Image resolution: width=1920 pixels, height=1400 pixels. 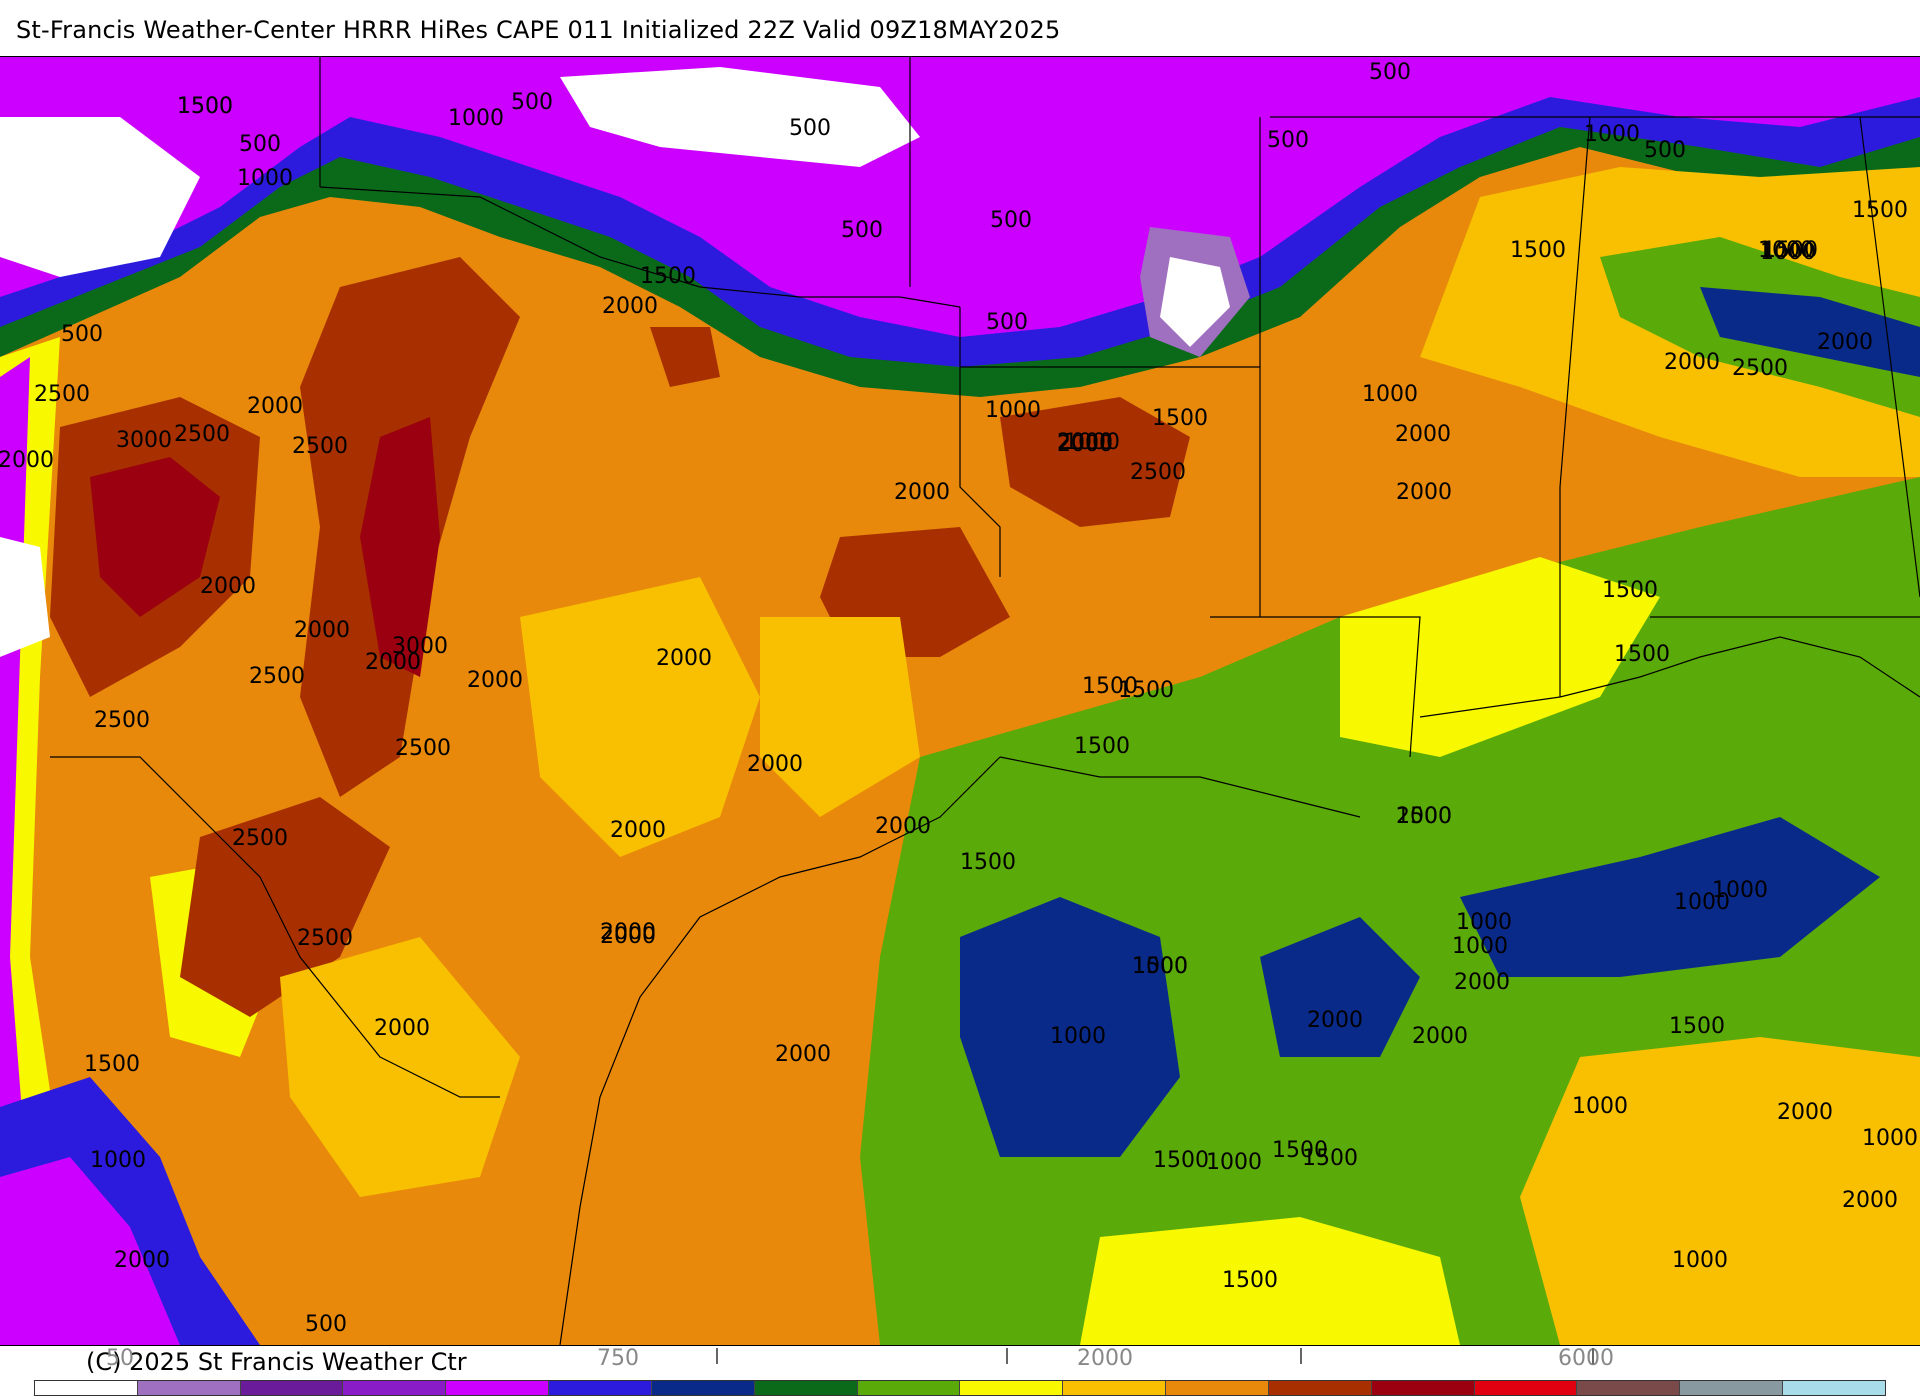 What do you see at coordinates (840, 717) in the screenshot?
I see `cape-region-gold-gulf` at bounding box center [840, 717].